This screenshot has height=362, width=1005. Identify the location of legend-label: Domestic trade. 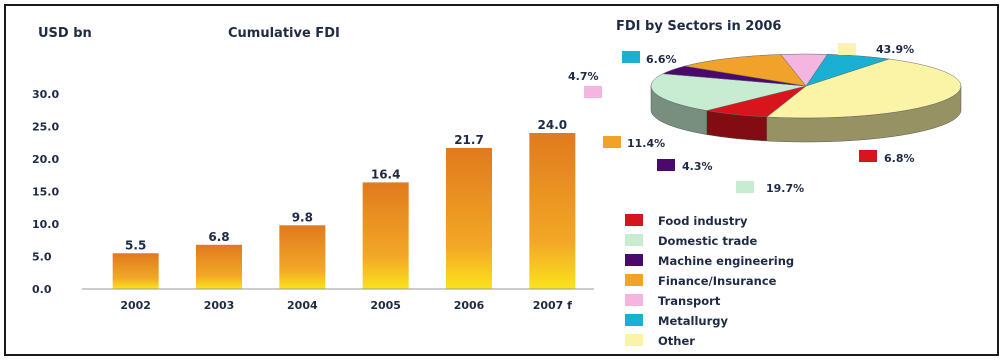
(707, 241).